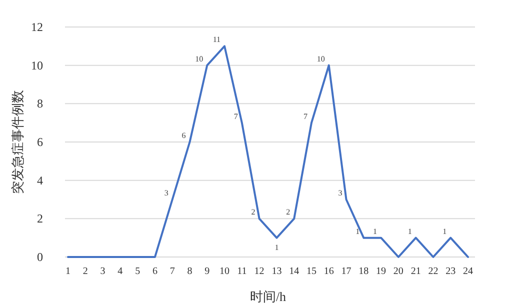 This screenshot has height=306, width=528. I want to click on x-tick-label: 13, so click(277, 271).